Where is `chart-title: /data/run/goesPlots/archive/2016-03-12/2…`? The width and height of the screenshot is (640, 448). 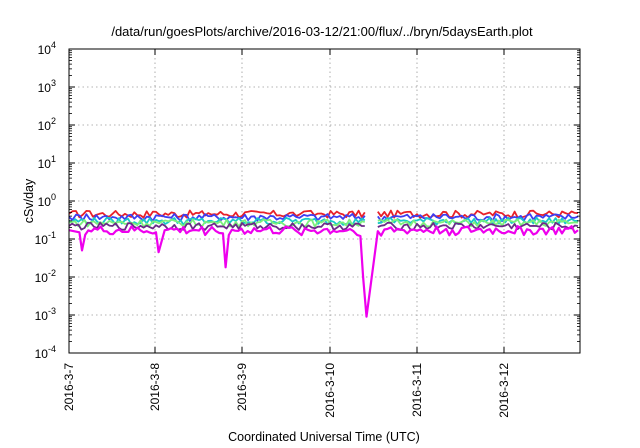
chart-title: /data/run/goesPlots/archive/2016-03-12/2… is located at coordinates (322, 31).